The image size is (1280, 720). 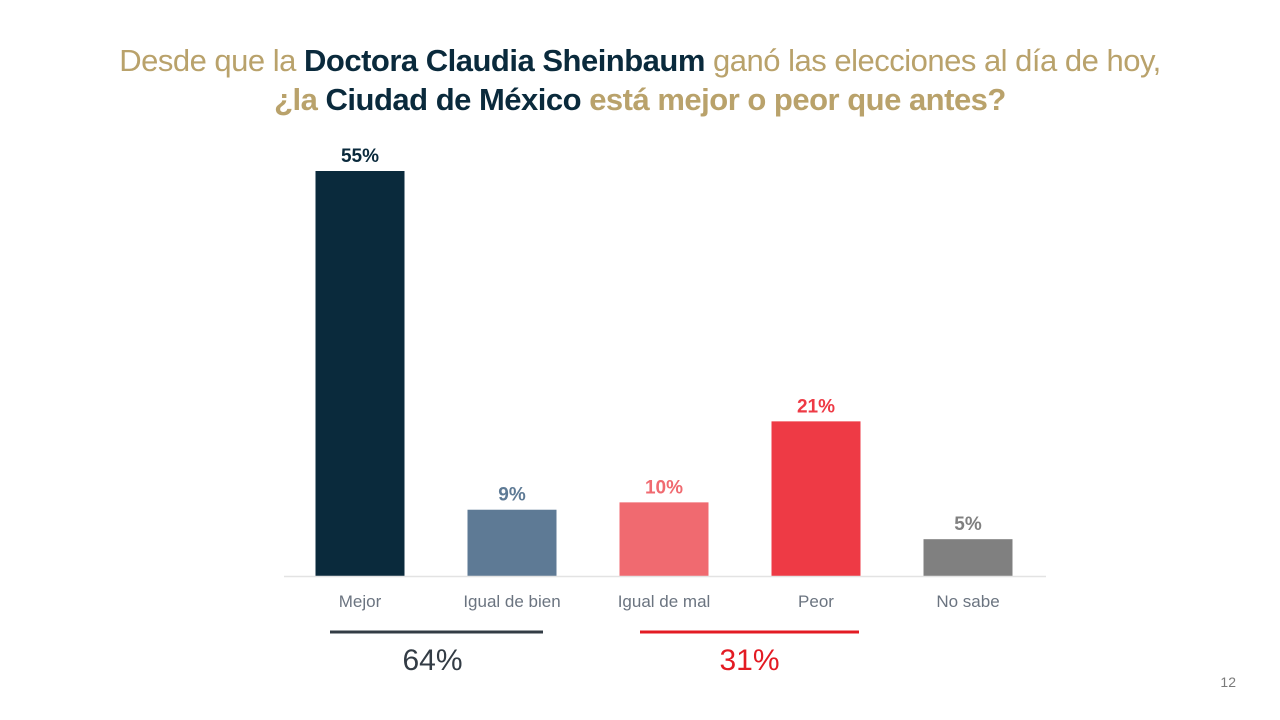 I want to click on bar-no-sabe, so click(x=968, y=557).